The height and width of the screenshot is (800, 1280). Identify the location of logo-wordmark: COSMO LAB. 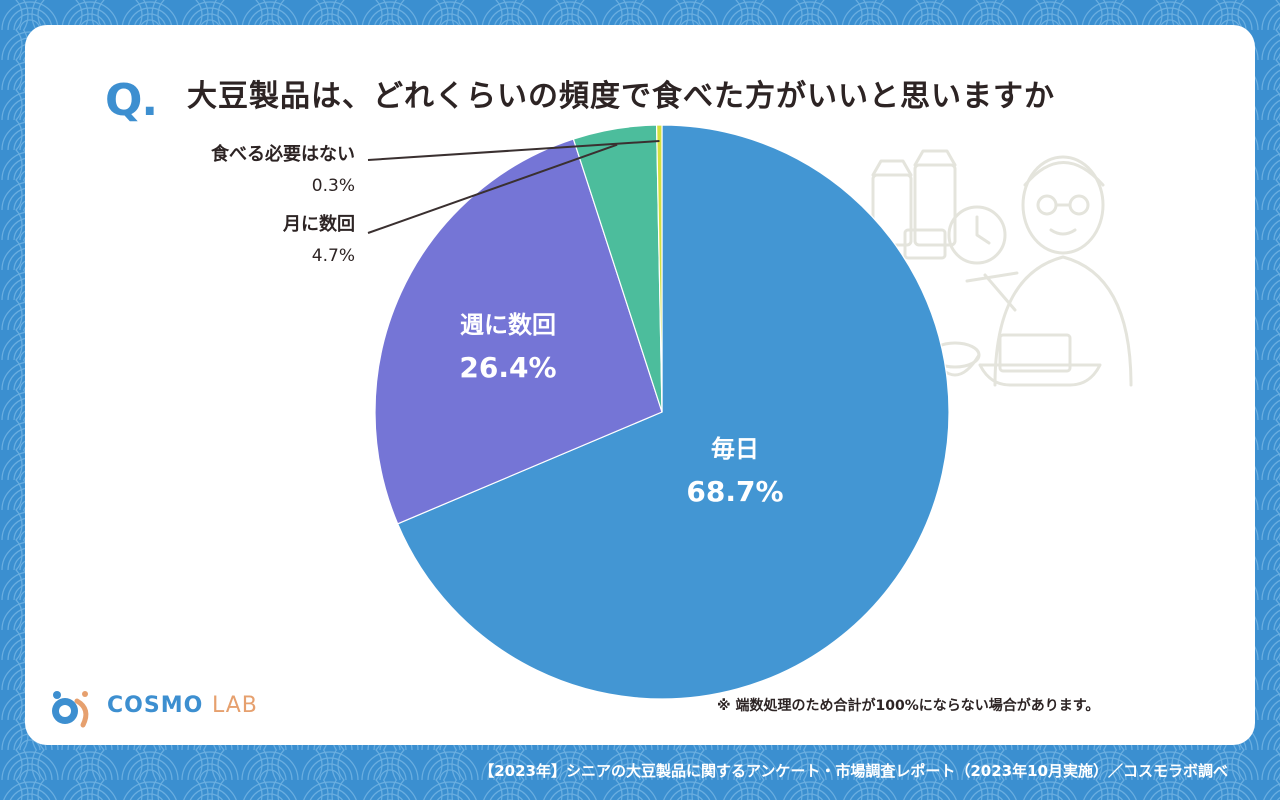
(182, 705).